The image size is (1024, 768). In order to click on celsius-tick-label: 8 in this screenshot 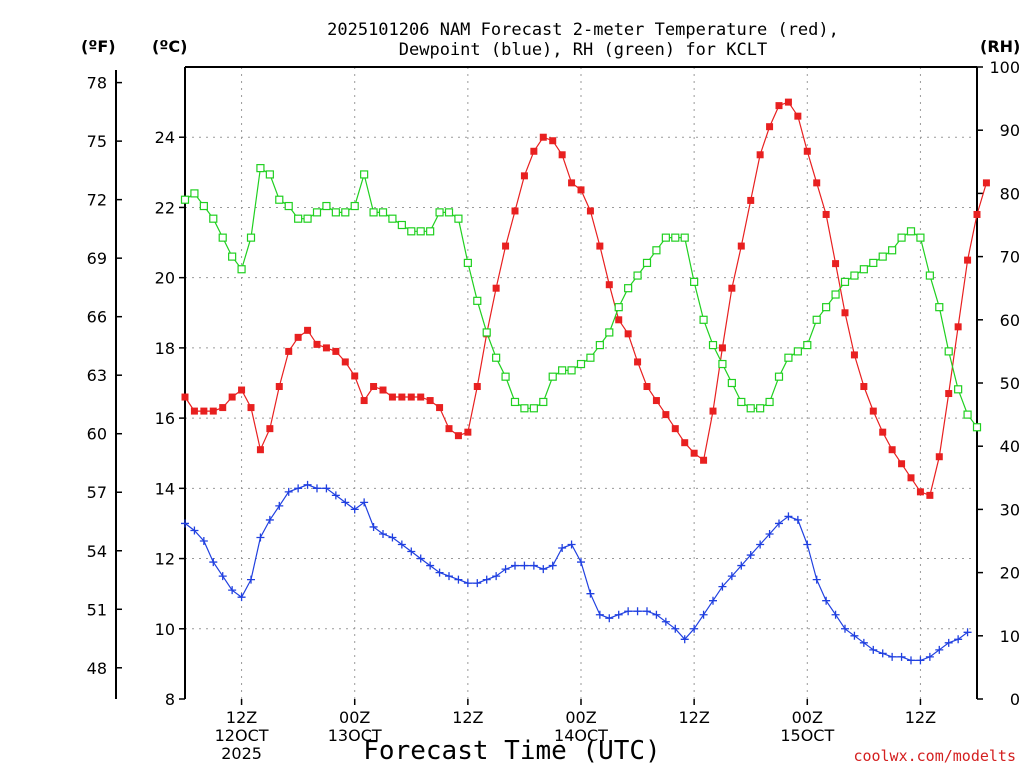, I will do `click(170, 699)`.